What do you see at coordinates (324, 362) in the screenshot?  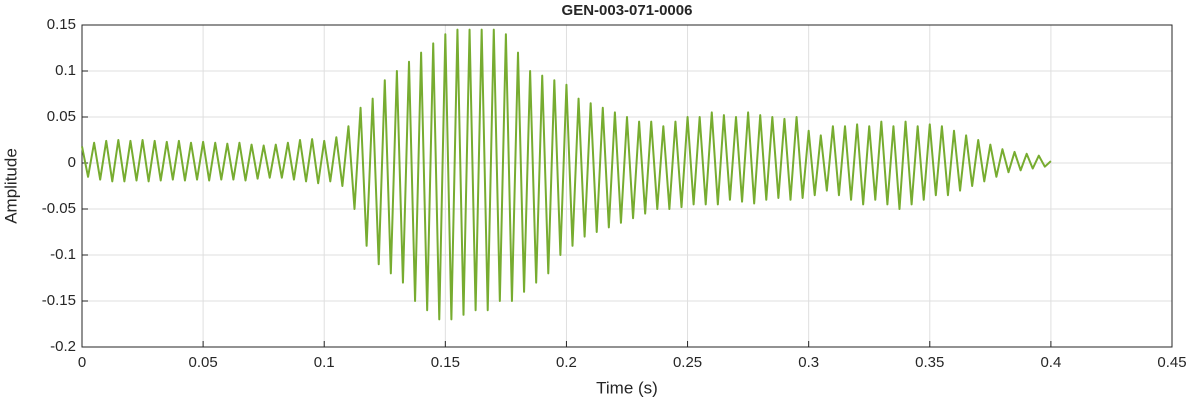 I see `x-tick-label: 0.1` at bounding box center [324, 362].